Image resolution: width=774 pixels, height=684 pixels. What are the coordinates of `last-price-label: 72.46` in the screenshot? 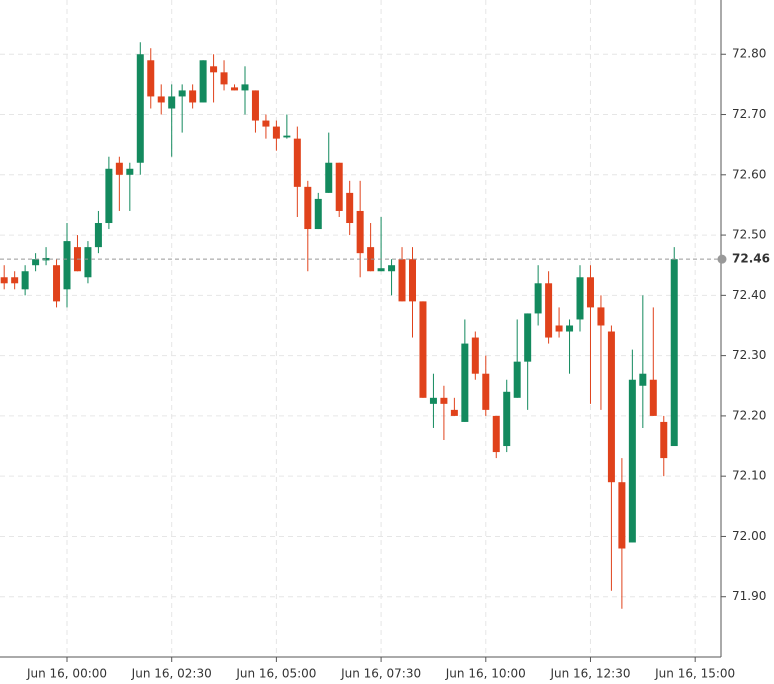 It's located at (751, 259).